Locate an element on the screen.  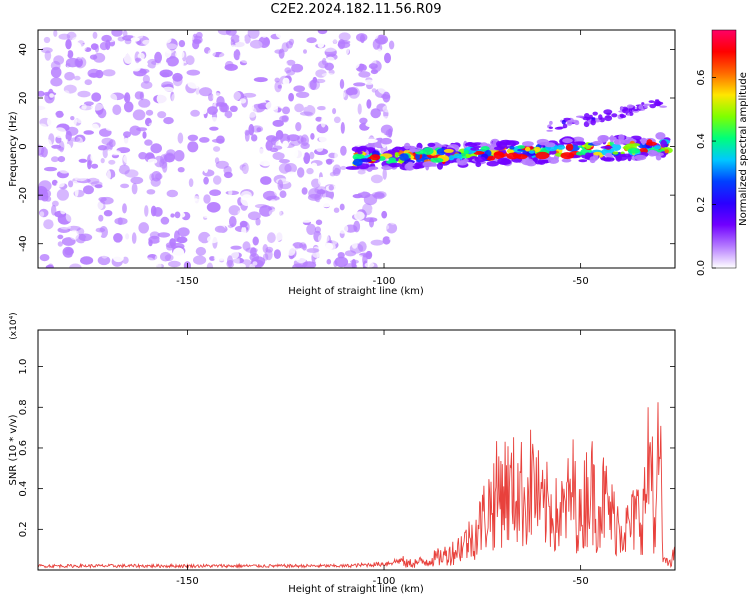
colorbar-label: Normalized spectral amplitude is located at coordinates (743, 149).